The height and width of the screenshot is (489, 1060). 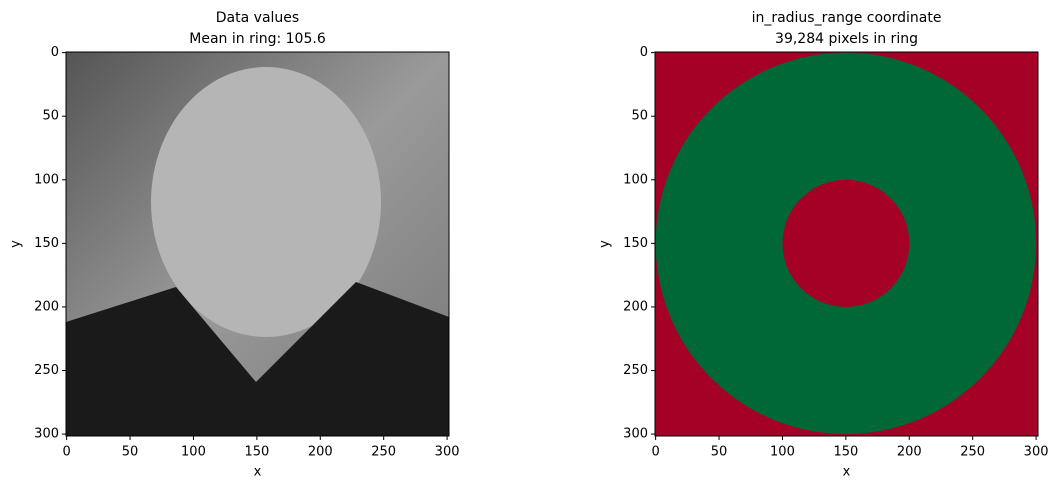 What do you see at coordinates (846, 39) in the screenshot?
I see `chart-title: 39,284 pixels in ring` at bounding box center [846, 39].